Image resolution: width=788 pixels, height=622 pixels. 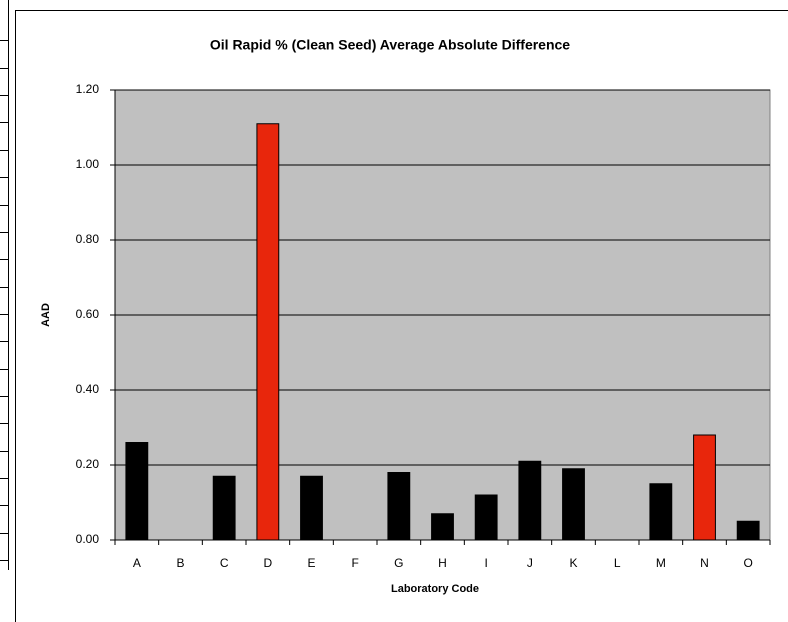 What do you see at coordinates (442, 563) in the screenshot?
I see `x-tick-label: H` at bounding box center [442, 563].